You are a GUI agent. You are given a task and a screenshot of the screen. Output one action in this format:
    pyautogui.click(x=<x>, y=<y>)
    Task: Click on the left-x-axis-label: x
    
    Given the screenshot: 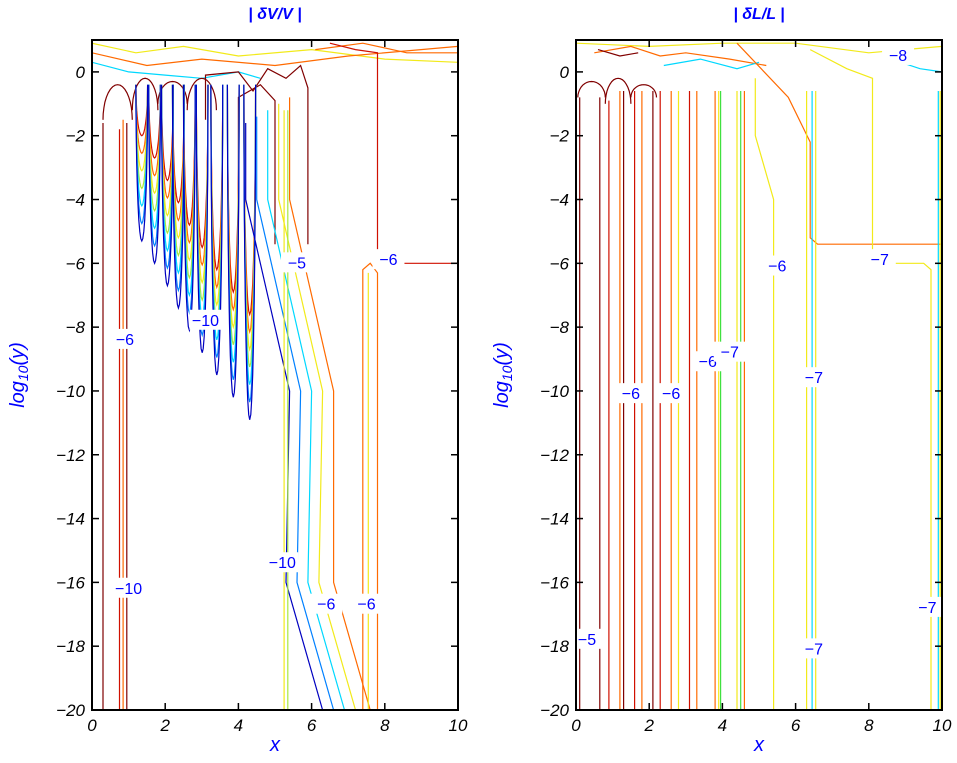 What is the action you would take?
    pyautogui.click(x=275, y=745)
    